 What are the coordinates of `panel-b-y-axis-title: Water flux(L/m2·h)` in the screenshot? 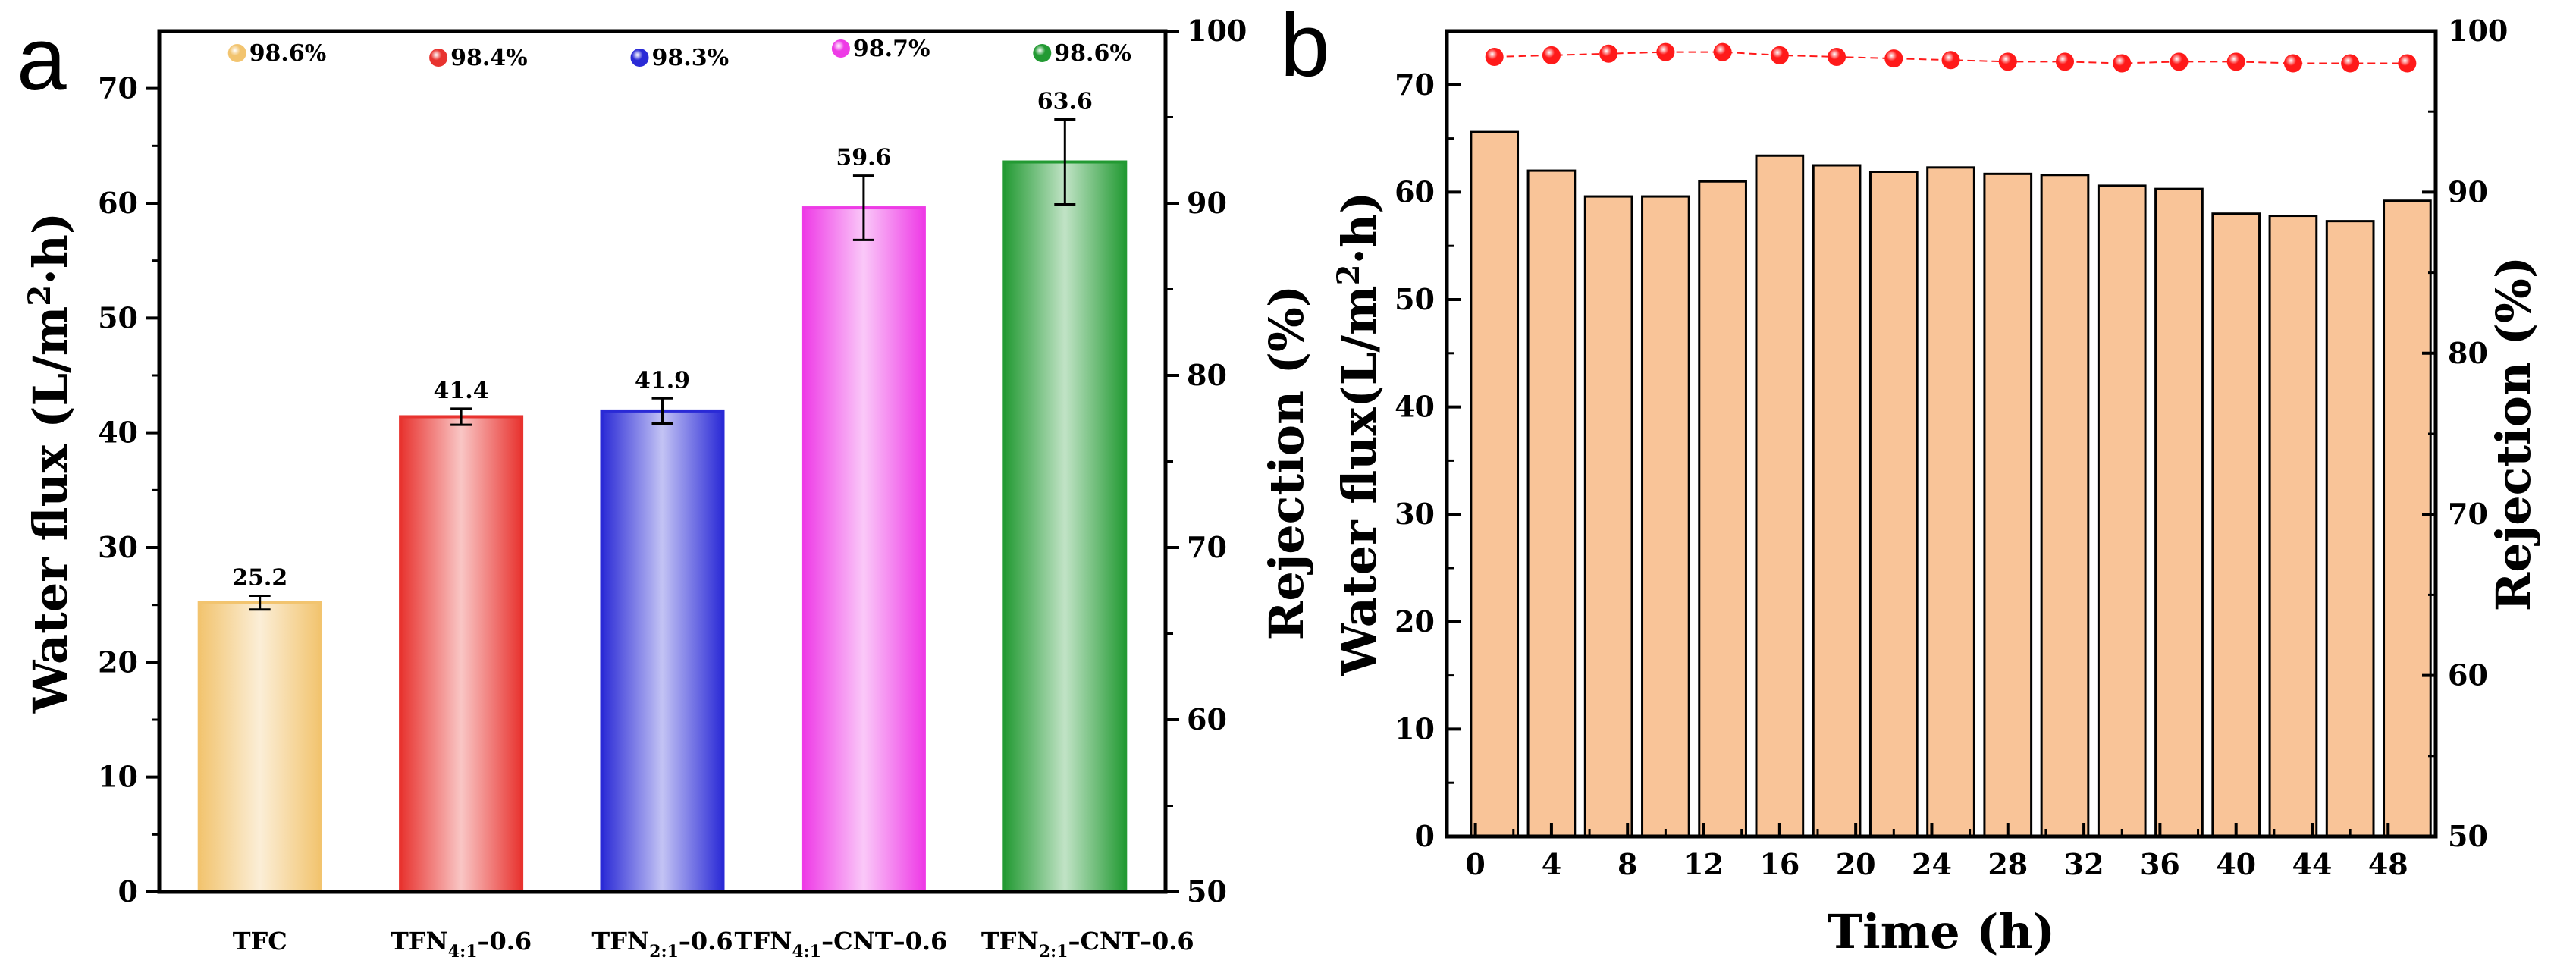 It's located at (1359, 434).